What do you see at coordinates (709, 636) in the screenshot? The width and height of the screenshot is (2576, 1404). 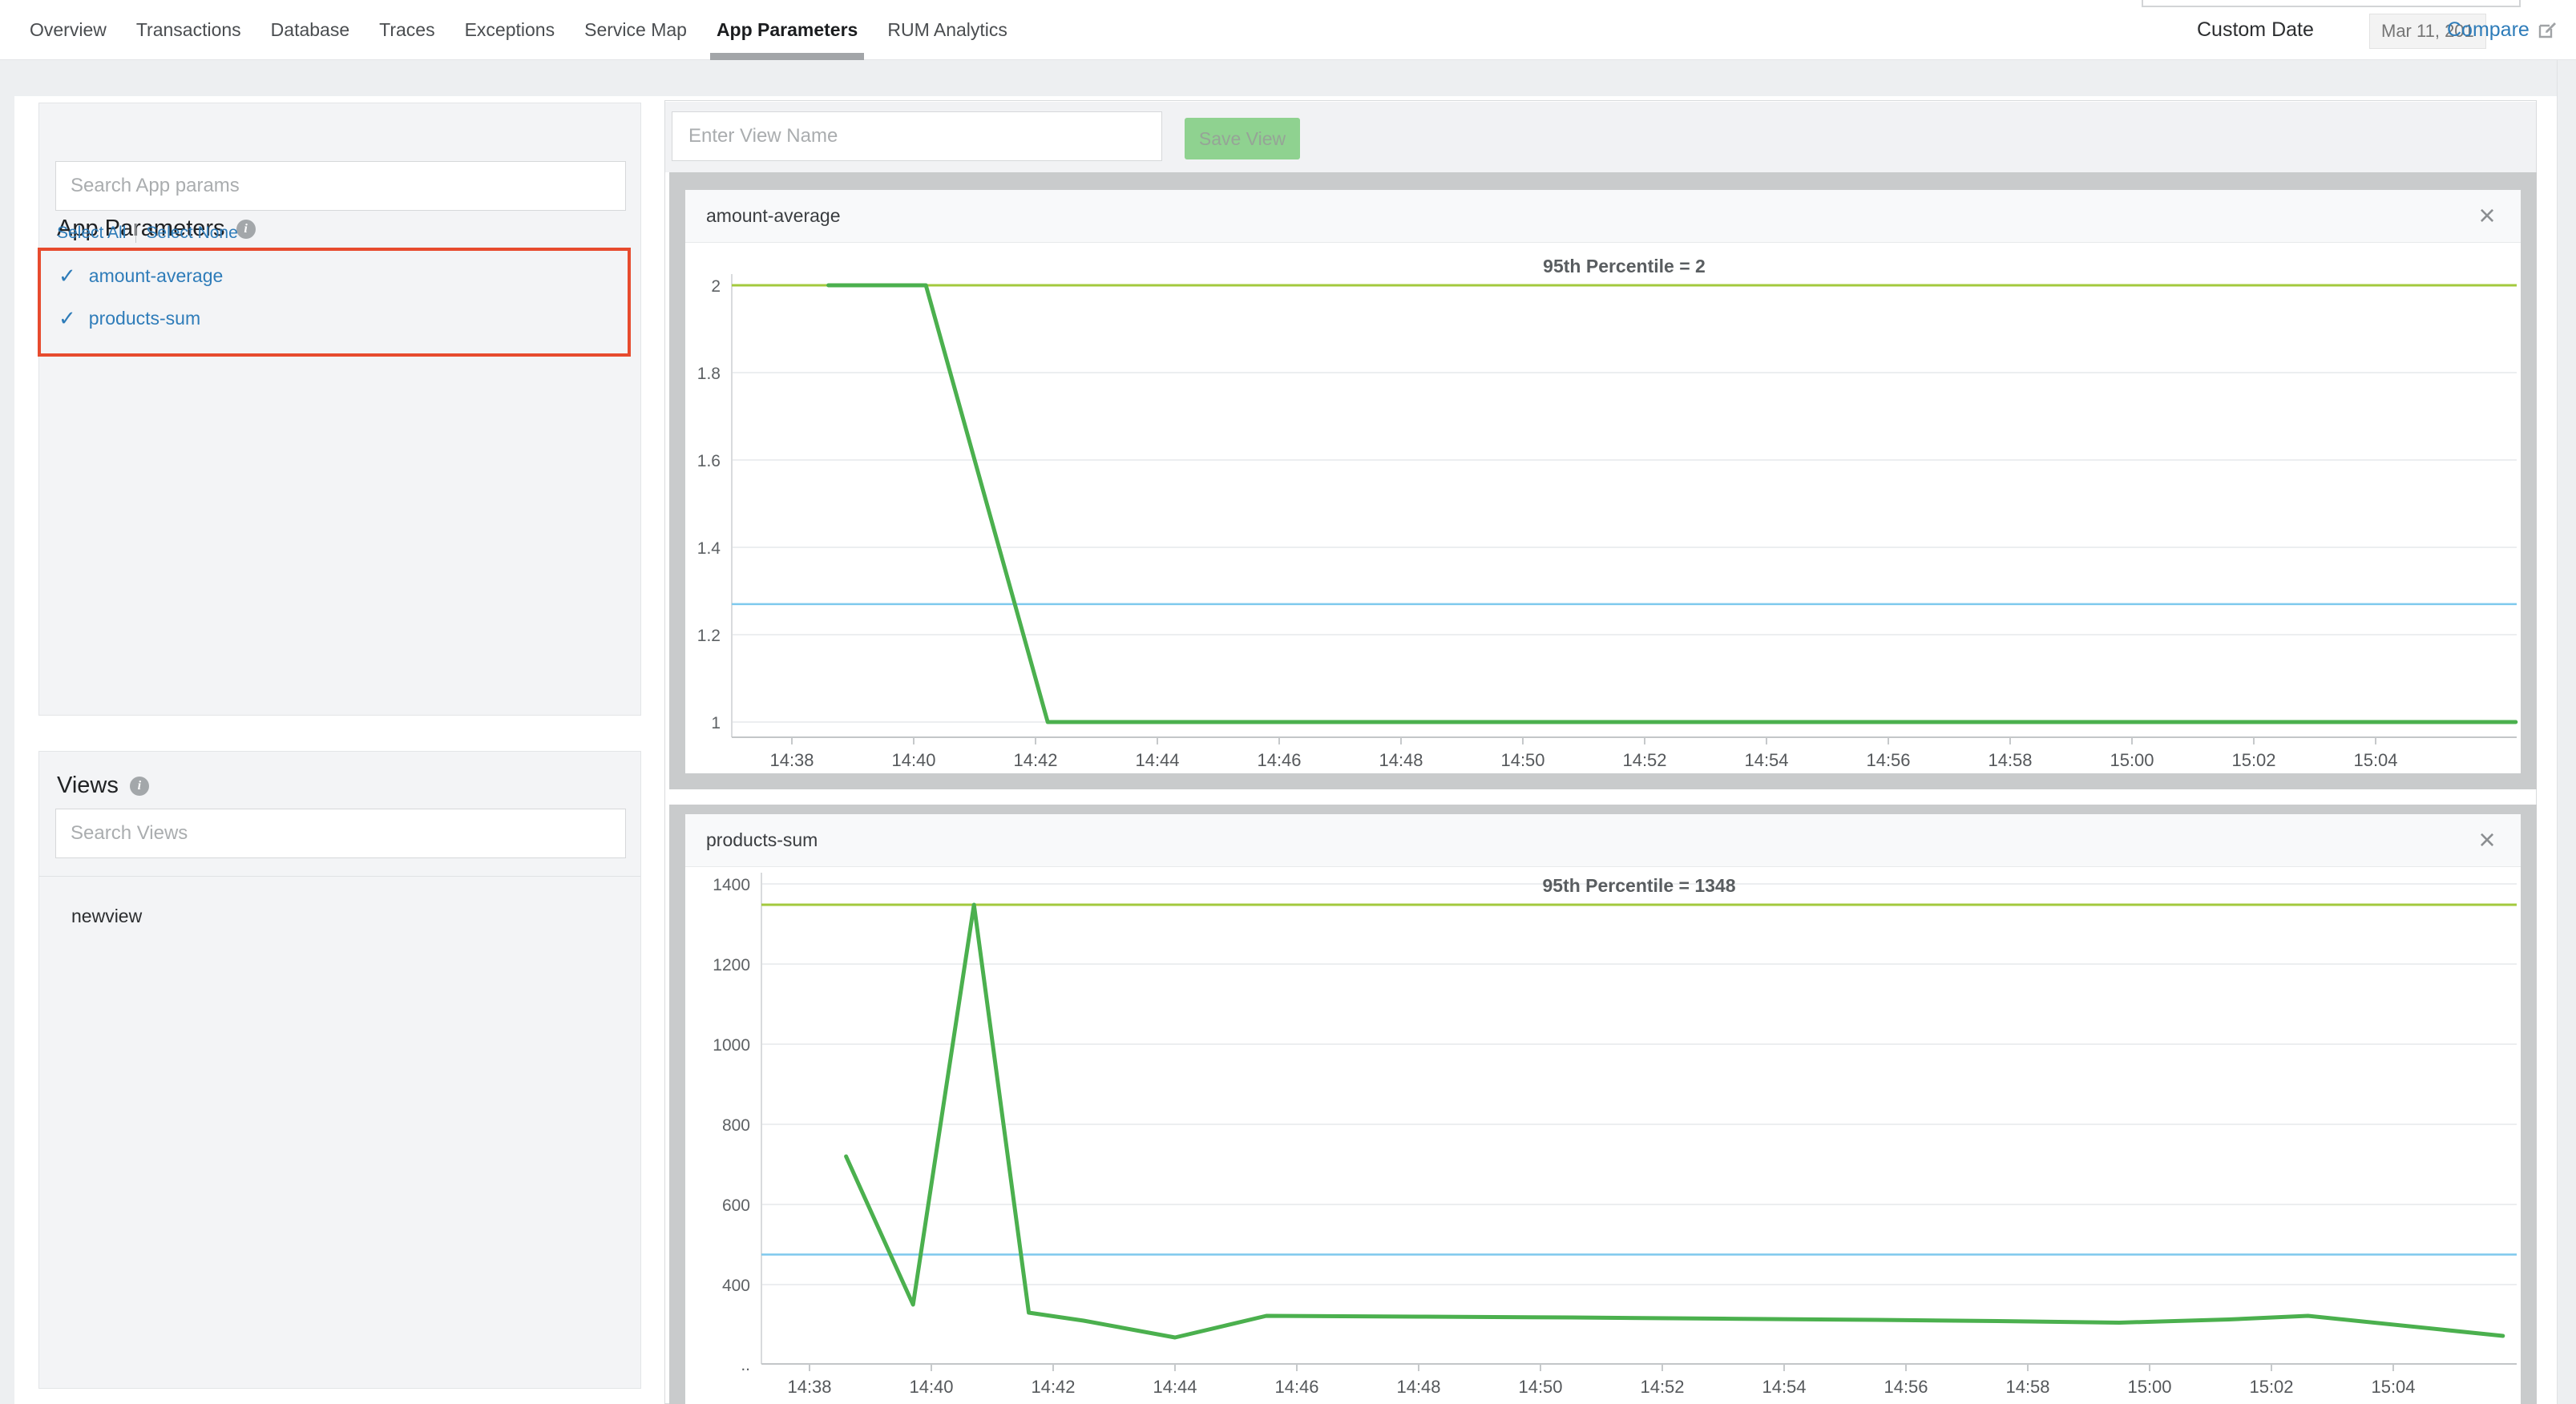 I see `y-tick-label: 1.2` at bounding box center [709, 636].